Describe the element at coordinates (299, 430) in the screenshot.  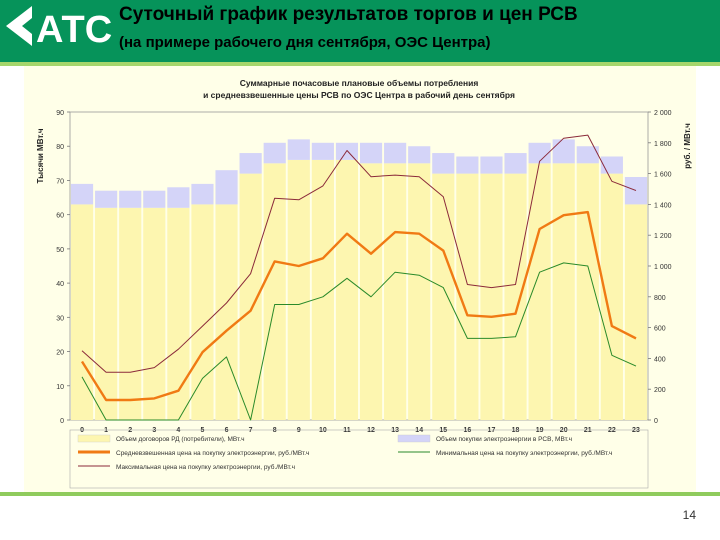
I see `x-tick-label: 9` at that location.